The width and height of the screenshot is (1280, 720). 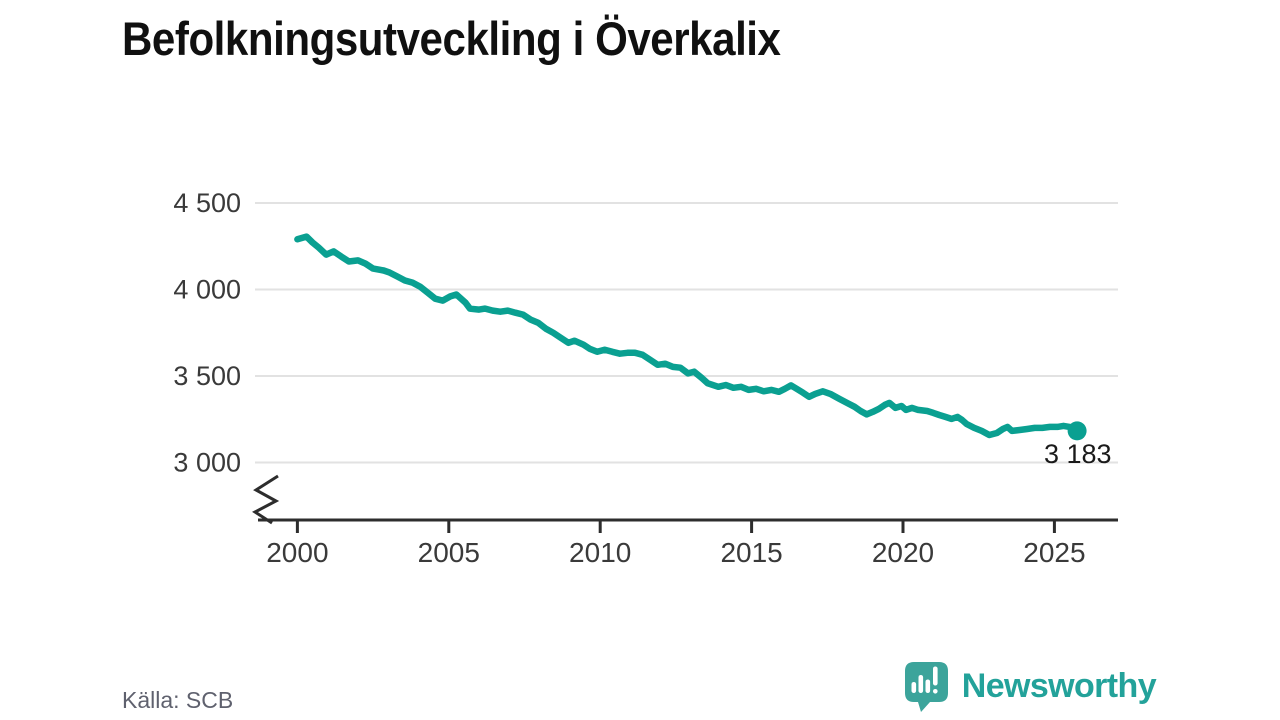 What do you see at coordinates (297, 552) in the screenshot?
I see `x-tick-label: 2000` at bounding box center [297, 552].